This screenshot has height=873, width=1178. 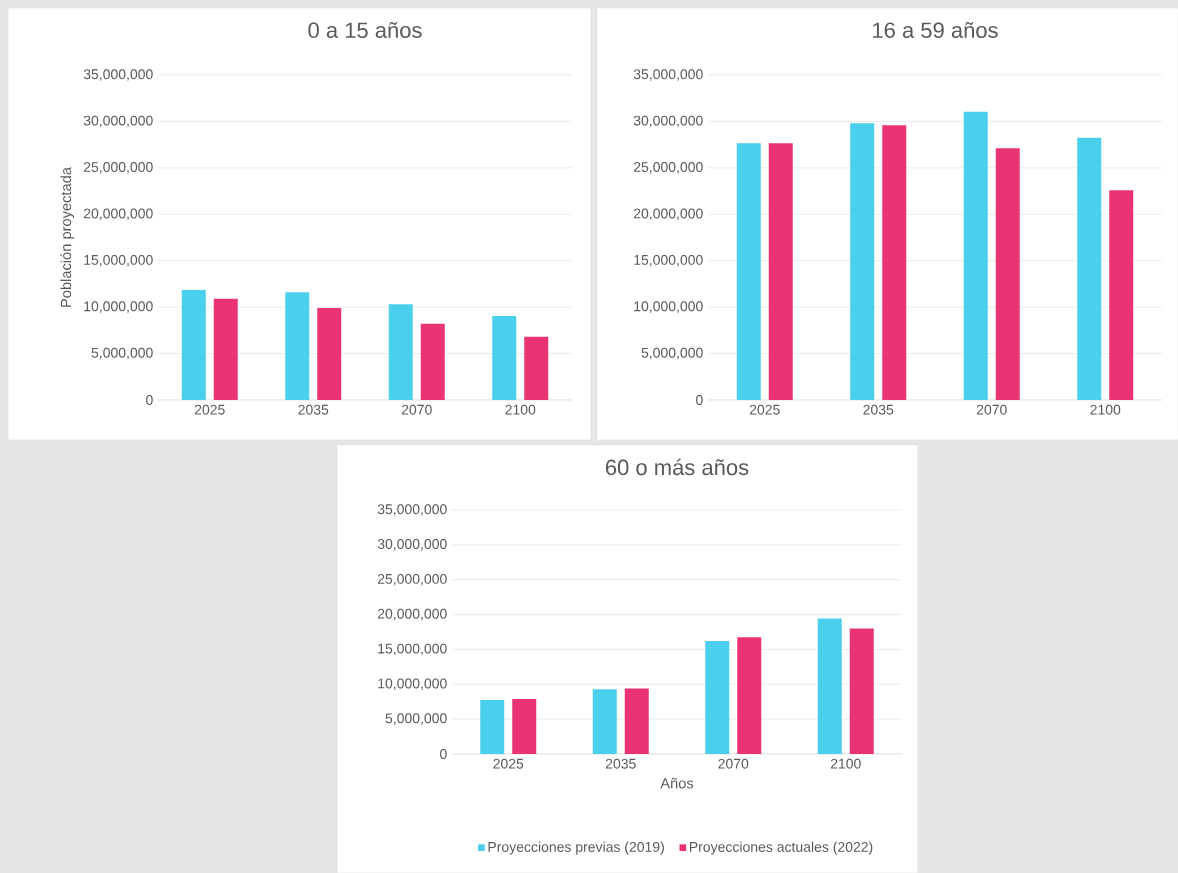 What do you see at coordinates (365, 29) in the screenshot?
I see `chart-title: 0 a 15 años` at bounding box center [365, 29].